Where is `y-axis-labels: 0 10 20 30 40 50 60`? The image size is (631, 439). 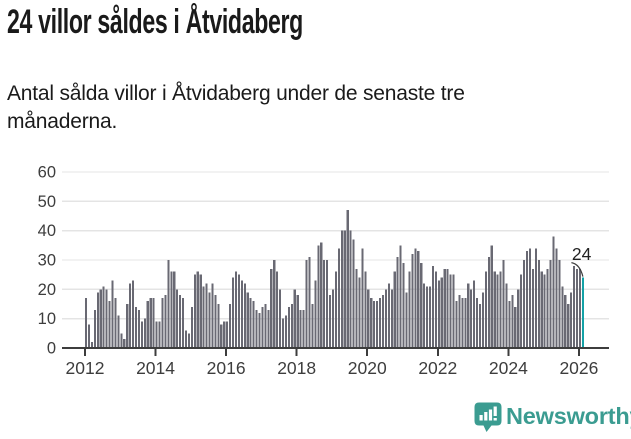
y-axis-labels: 0 10 20 30 40 50 60 is located at coordinates (47, 261).